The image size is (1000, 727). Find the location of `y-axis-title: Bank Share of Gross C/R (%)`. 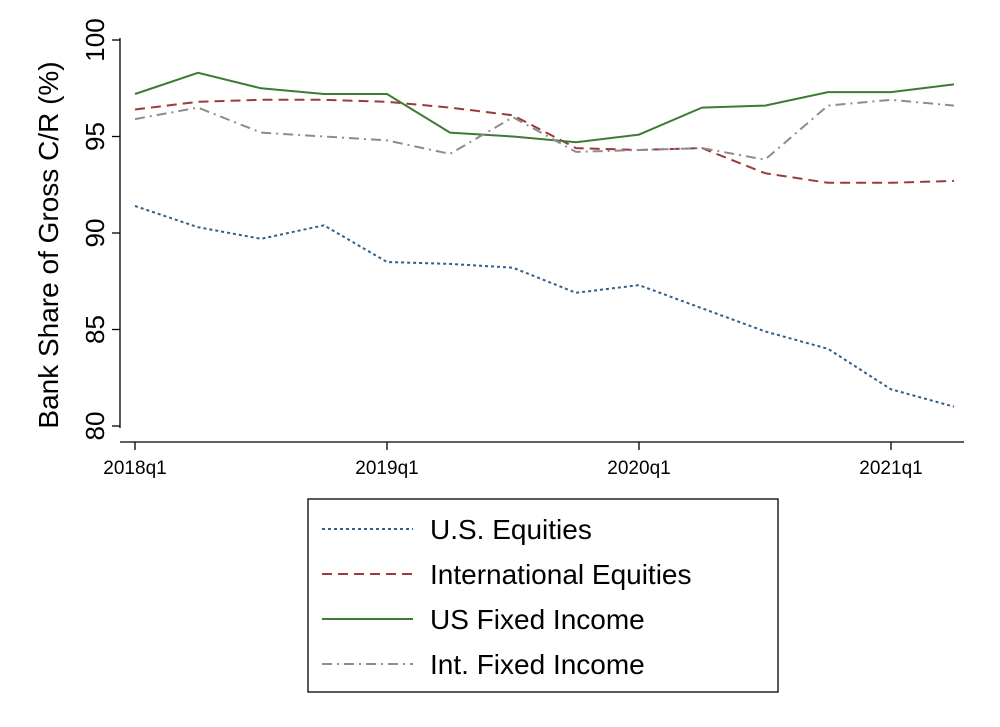

y-axis-title: Bank Share of Gross C/R (%) is located at coordinates (48, 244).